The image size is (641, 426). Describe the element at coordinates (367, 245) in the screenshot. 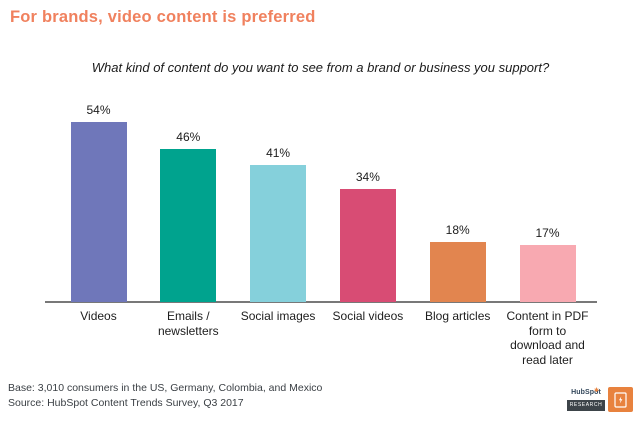

I see `bar-social-videos` at that location.